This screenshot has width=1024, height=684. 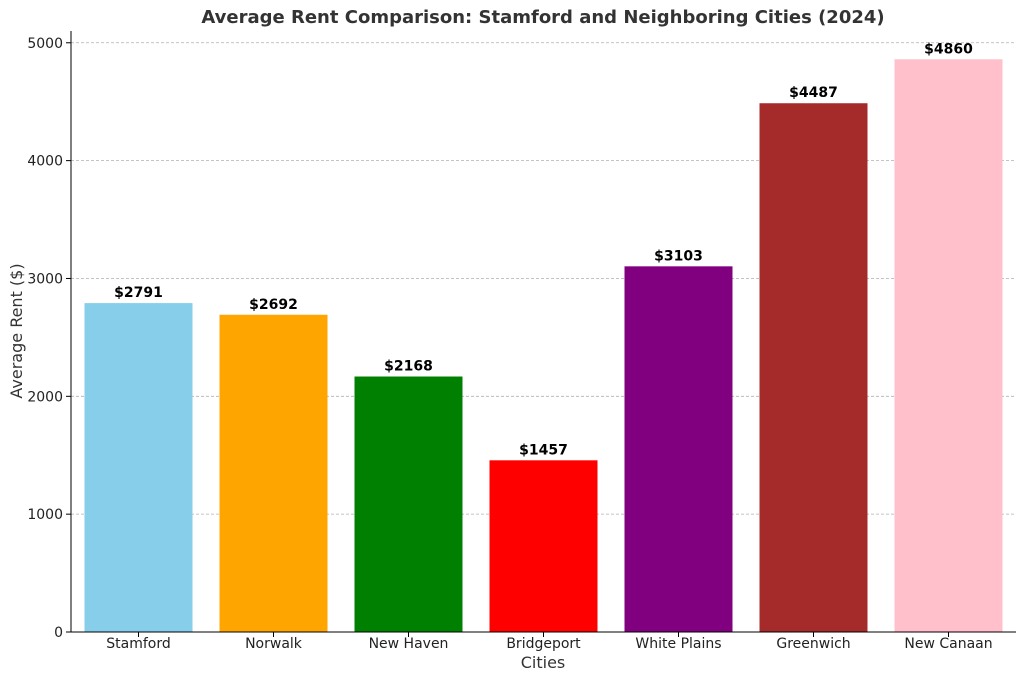 What do you see at coordinates (678, 256) in the screenshot?
I see `bar-value-label: $3103` at bounding box center [678, 256].